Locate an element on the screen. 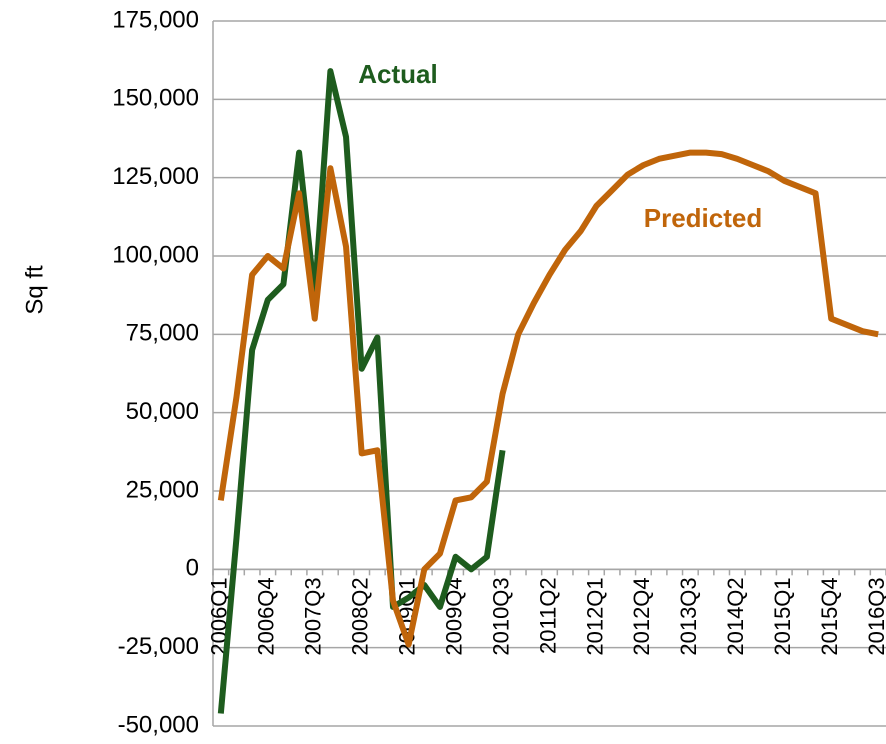 The height and width of the screenshot is (744, 886). y-tick-label: -25,000 is located at coordinates (158, 646).